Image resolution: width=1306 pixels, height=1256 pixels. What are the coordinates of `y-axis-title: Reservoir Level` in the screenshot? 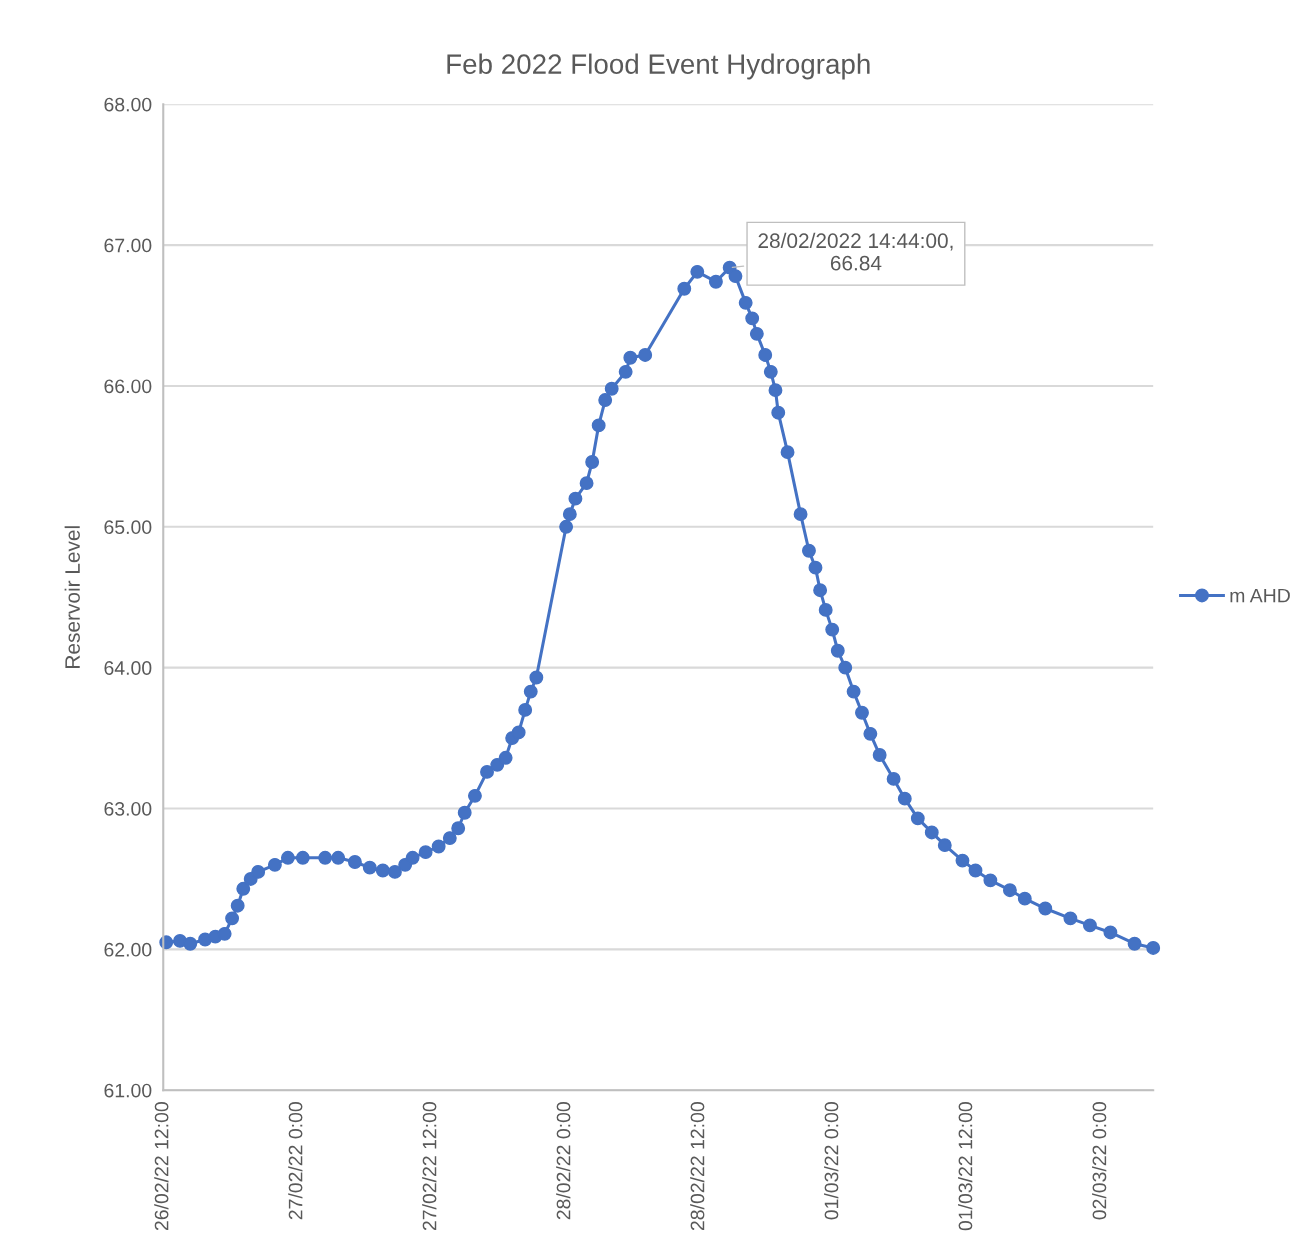 It's located at (72, 597).